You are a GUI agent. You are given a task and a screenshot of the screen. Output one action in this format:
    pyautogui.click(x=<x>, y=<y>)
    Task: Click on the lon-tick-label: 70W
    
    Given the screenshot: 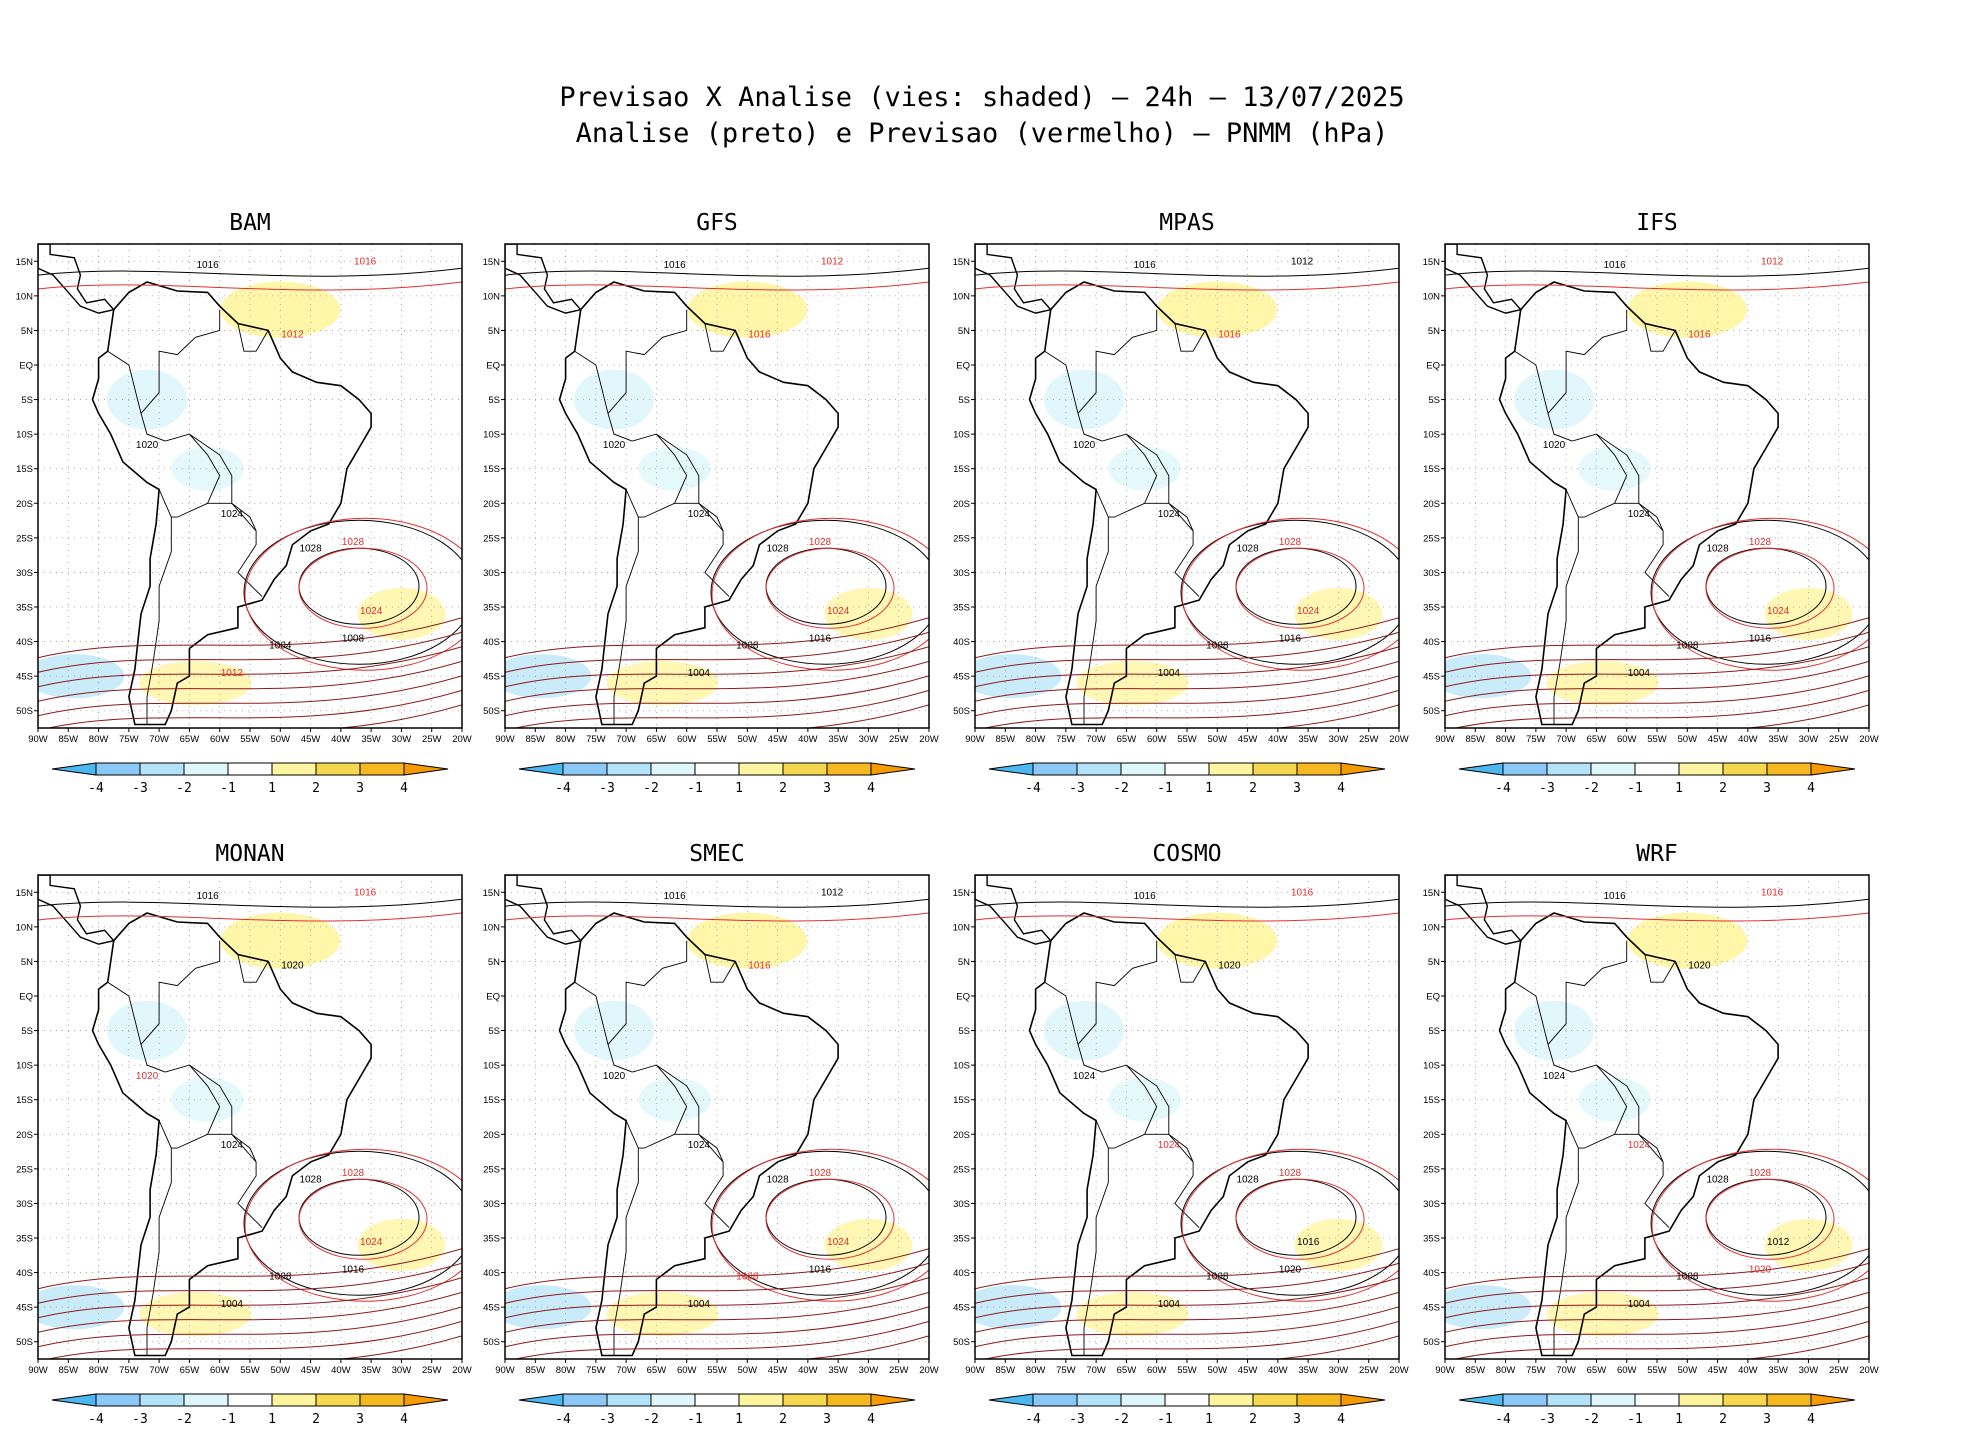 What is the action you would take?
    pyautogui.click(x=159, y=739)
    